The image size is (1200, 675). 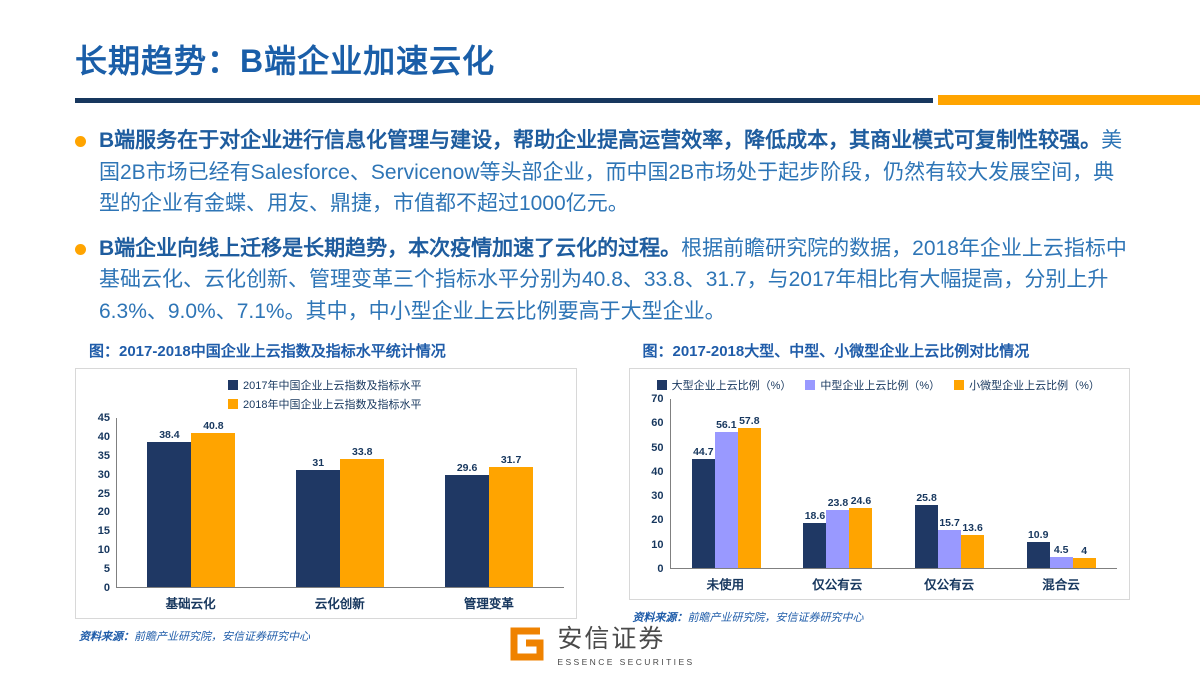 I want to click on value-label: 4, so click(x=1084, y=551).